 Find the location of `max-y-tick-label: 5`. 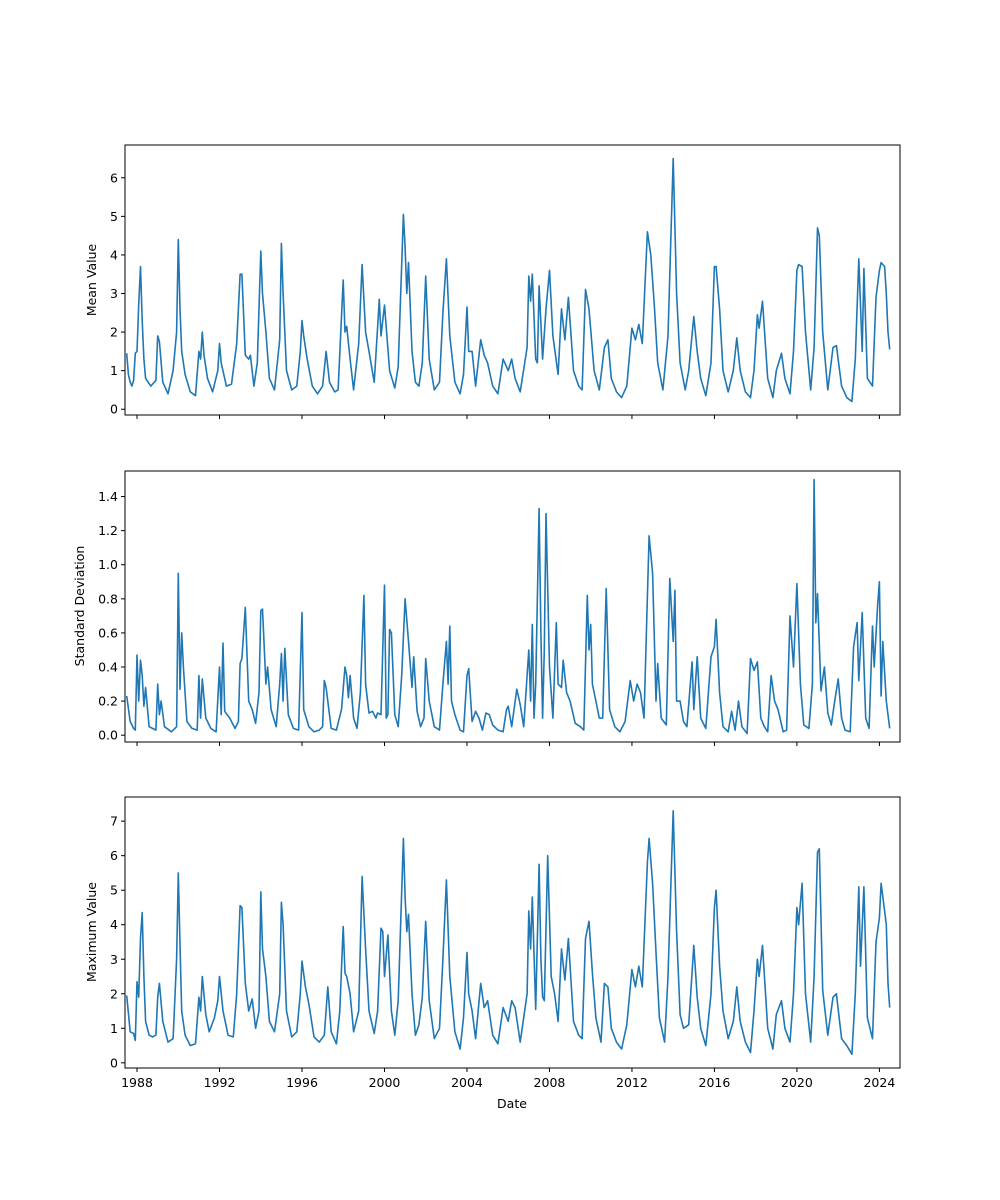

max-y-tick-label: 5 is located at coordinates (114, 890).